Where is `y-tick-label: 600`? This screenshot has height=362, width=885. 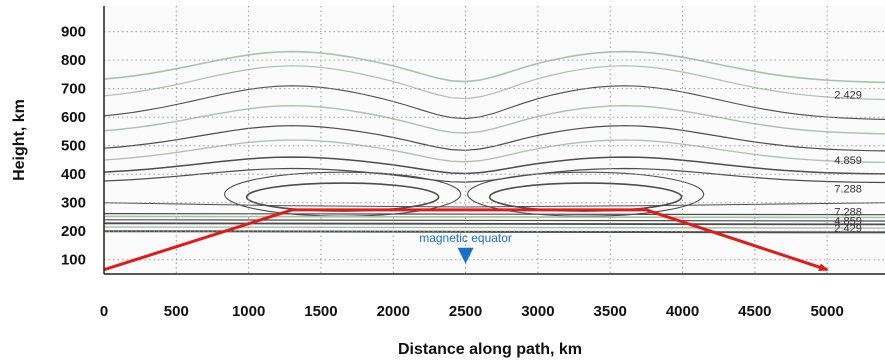
y-tick-label: 600 is located at coordinates (73, 117).